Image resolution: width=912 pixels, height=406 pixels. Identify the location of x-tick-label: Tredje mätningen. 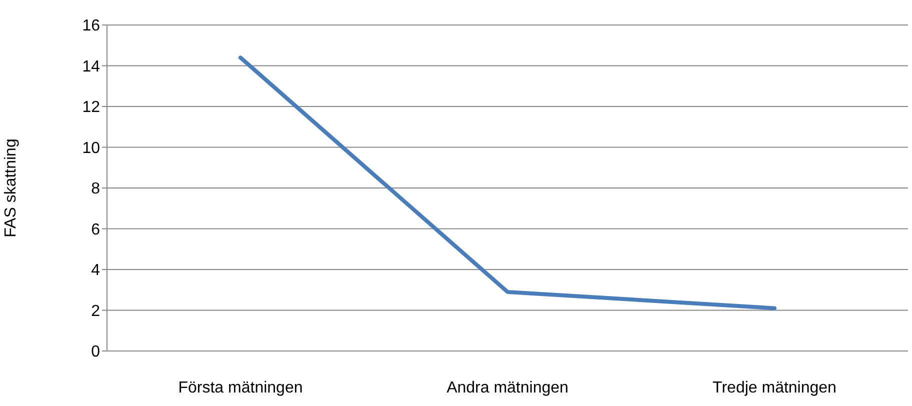
(774, 387).